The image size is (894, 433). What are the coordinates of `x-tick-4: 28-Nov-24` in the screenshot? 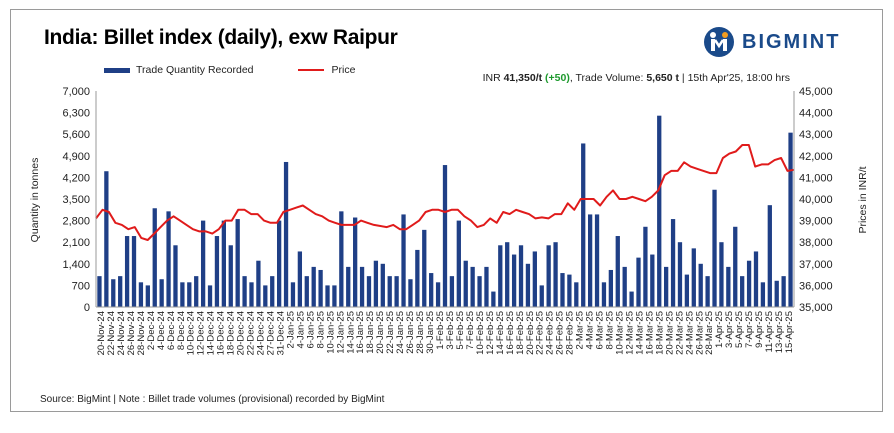 It's located at (141, 333).